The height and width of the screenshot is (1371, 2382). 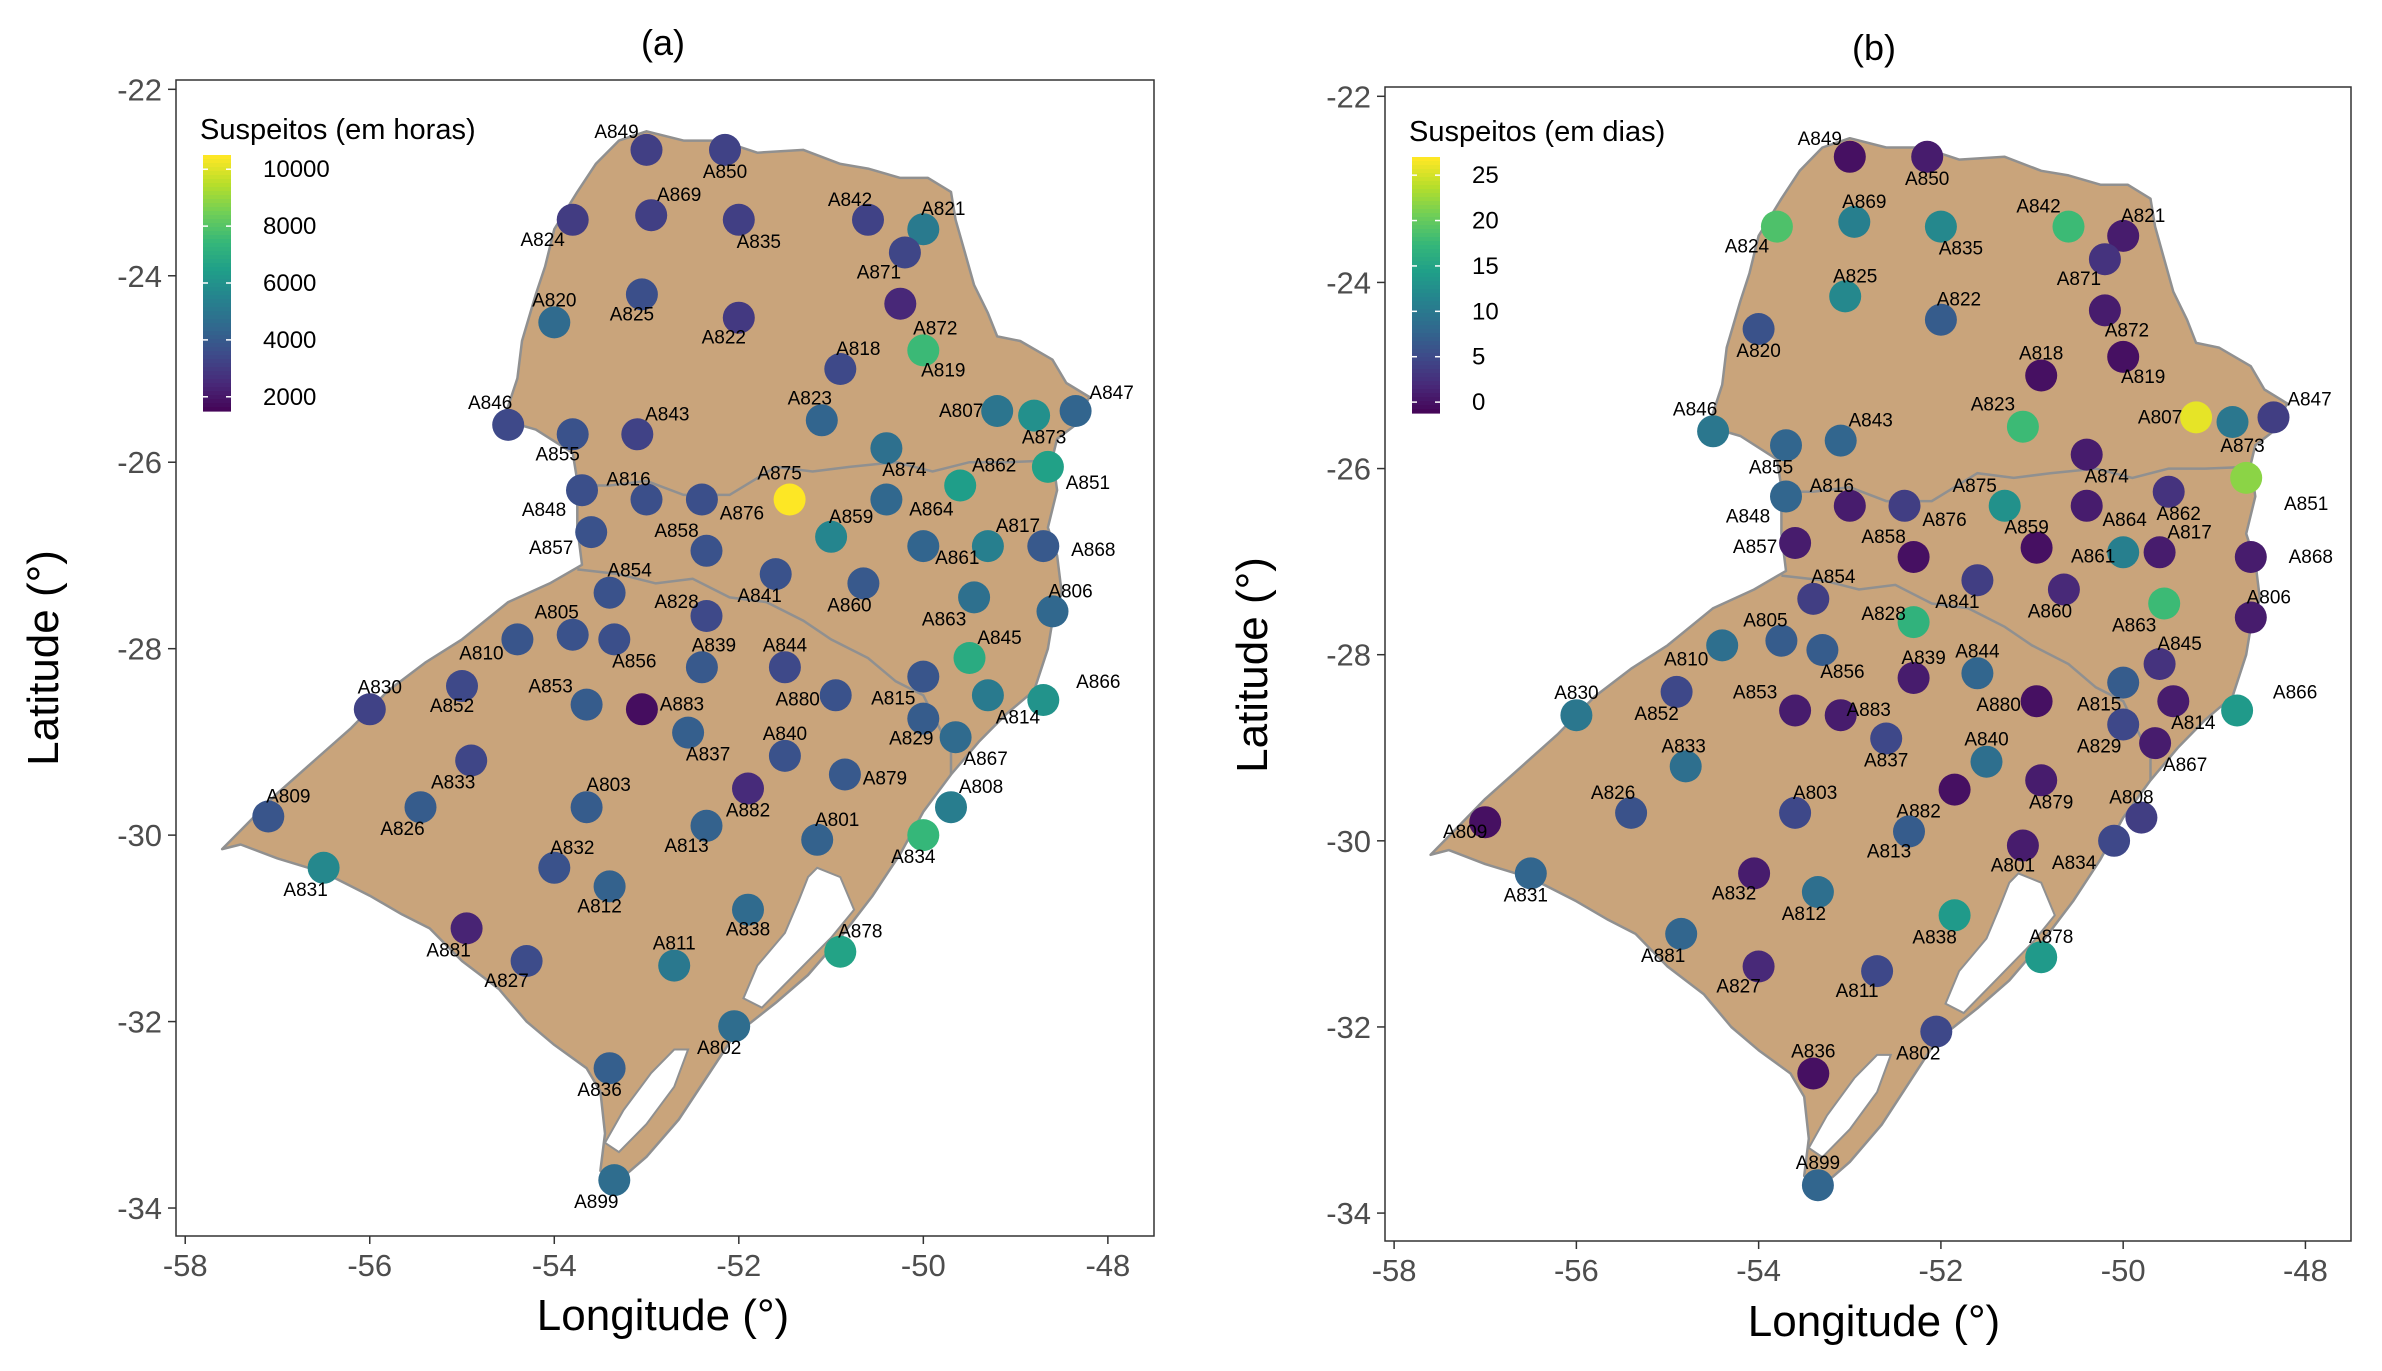 I want to click on station-label: A857, so click(x=1755, y=547).